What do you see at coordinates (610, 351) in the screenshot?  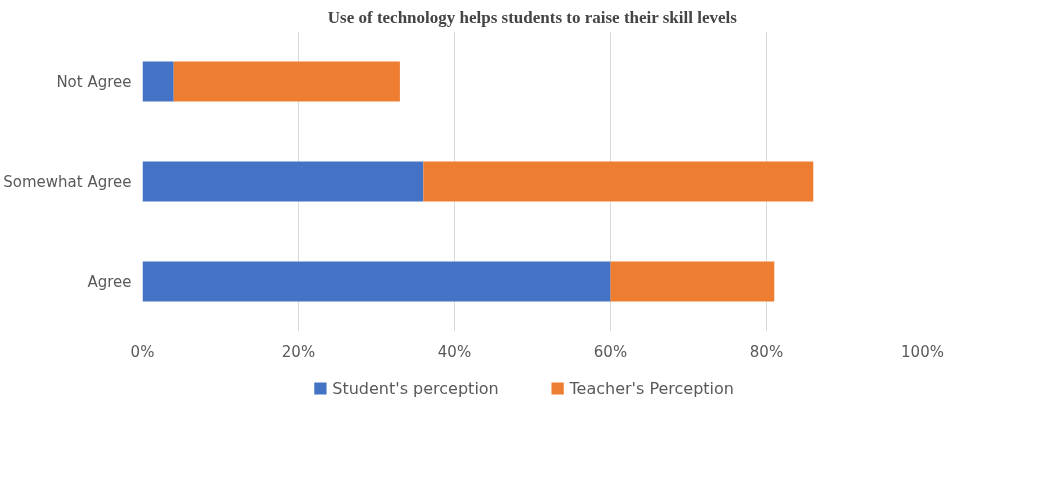 I see `x-tick-label: 60%` at bounding box center [610, 351].